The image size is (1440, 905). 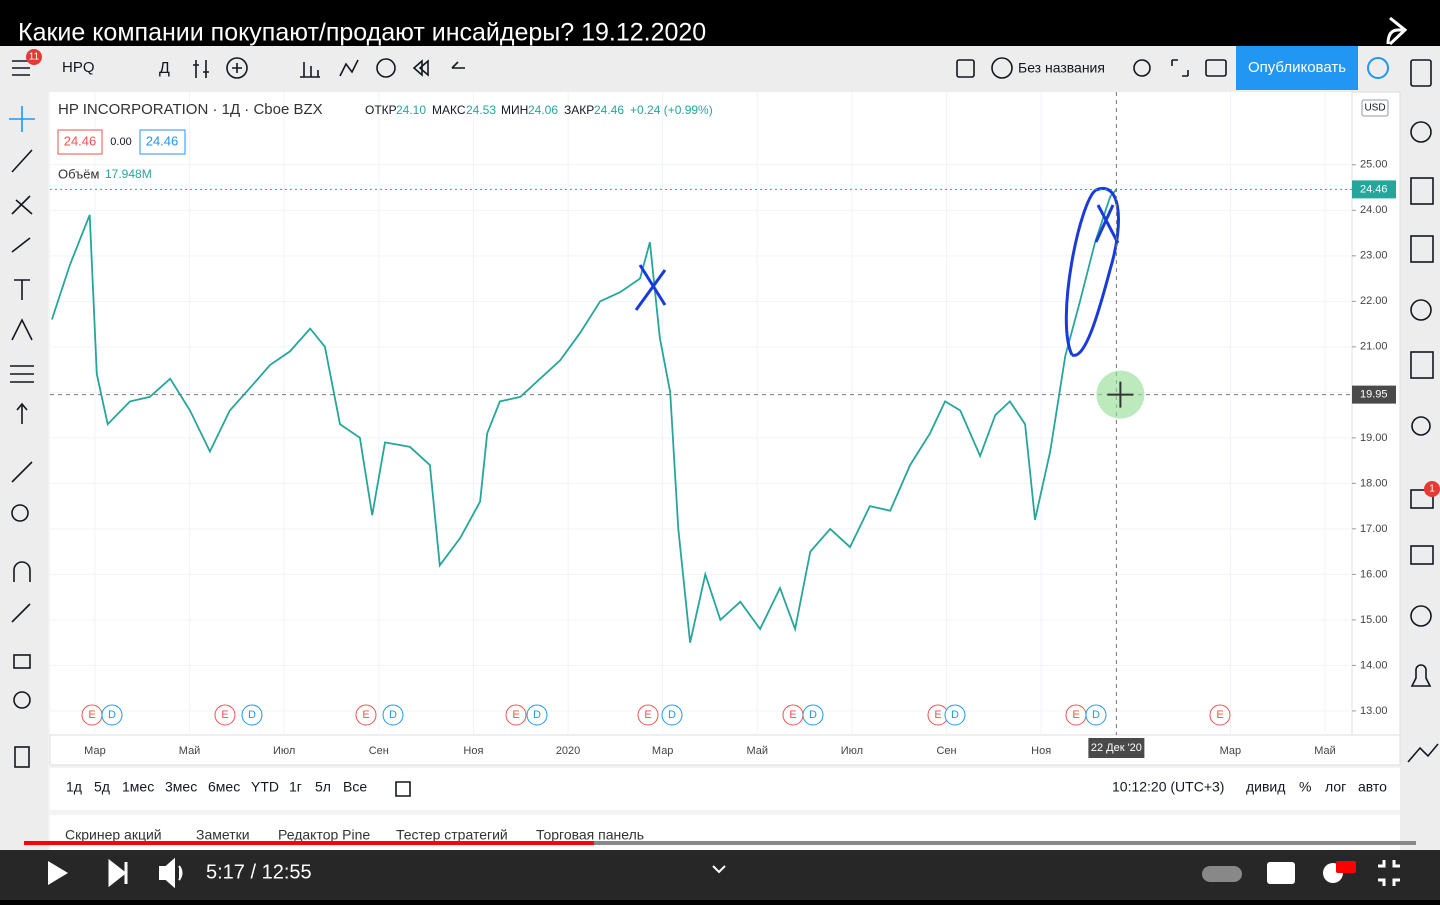 I want to click on crosshair-date-tag, so click(x=1116, y=748).